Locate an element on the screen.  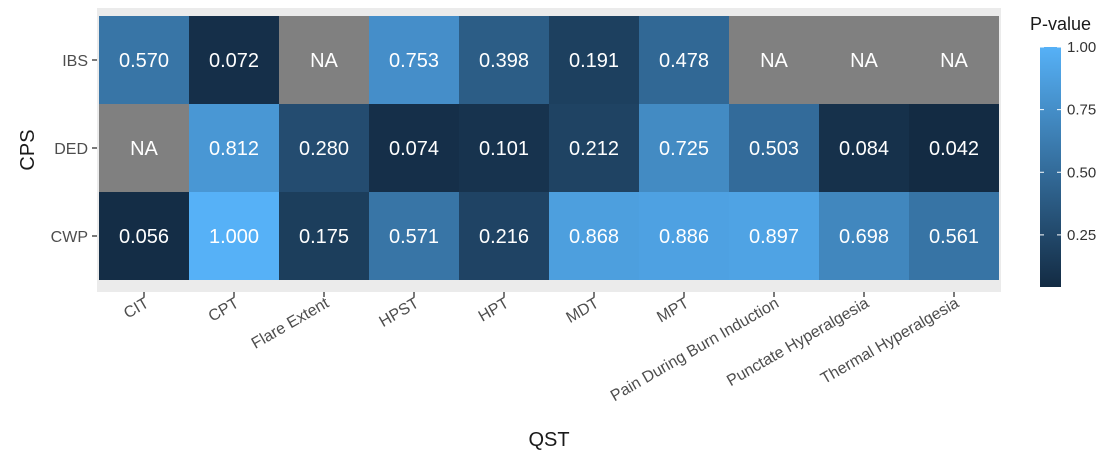
x-tick-label: HPT is located at coordinates (494, 310).